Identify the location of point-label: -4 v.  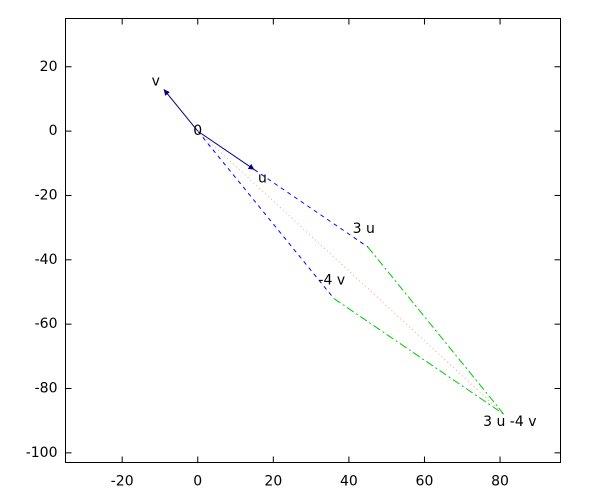
(331, 280).